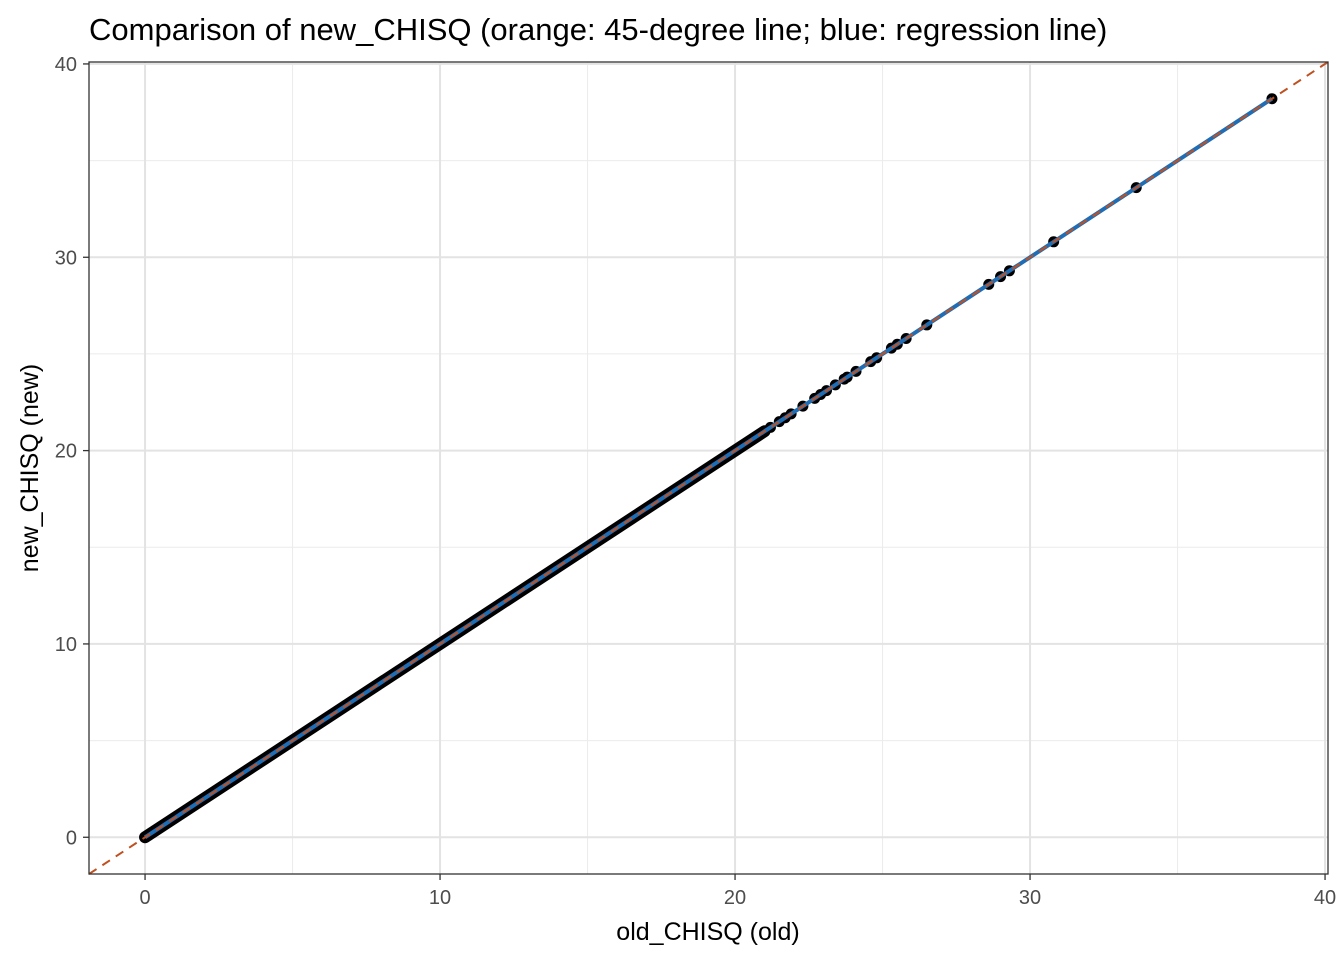 This screenshot has height=960, width=1344. I want to click on x-axis: 0 10 20 30 40, so click(737, 891).